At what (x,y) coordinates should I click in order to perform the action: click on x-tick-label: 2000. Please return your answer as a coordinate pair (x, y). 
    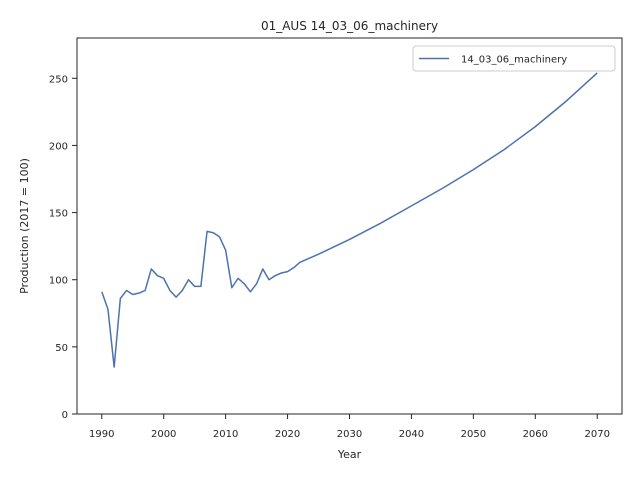
    Looking at the image, I should click on (163, 434).